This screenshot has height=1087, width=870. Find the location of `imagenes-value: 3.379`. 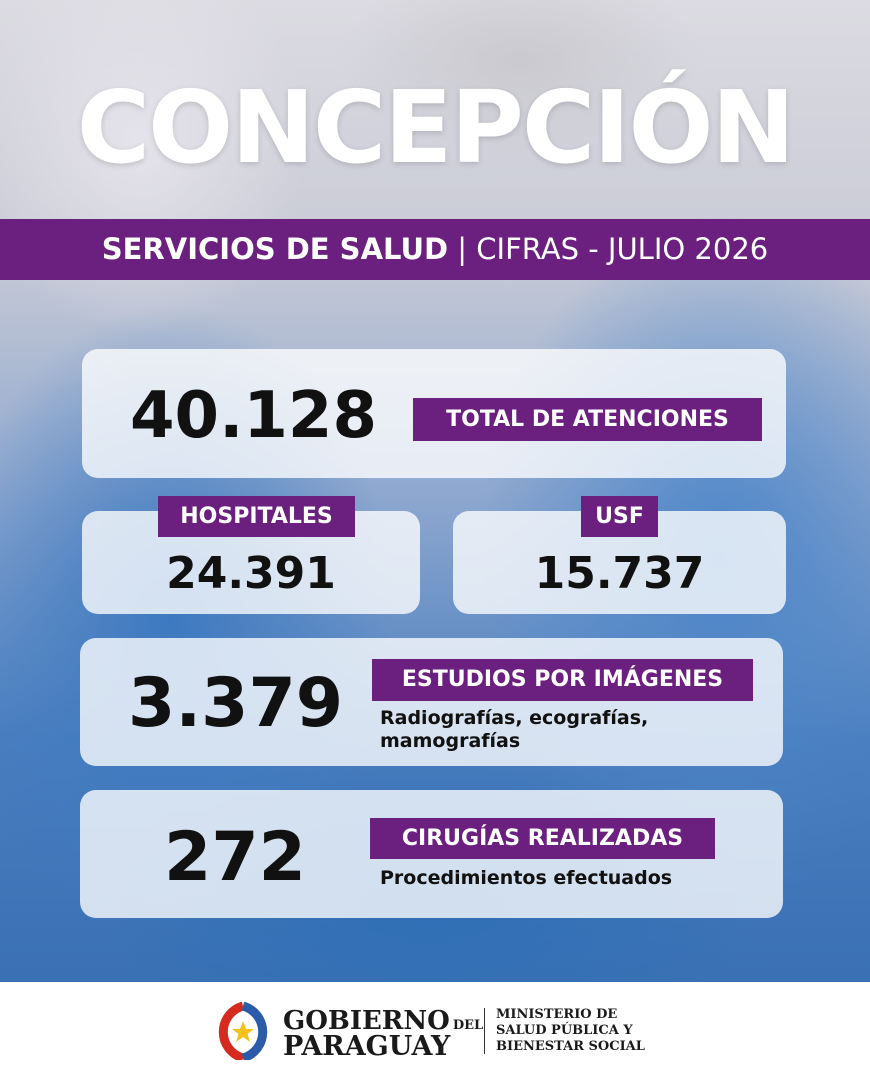

imagenes-value: 3.379 is located at coordinates (236, 703).